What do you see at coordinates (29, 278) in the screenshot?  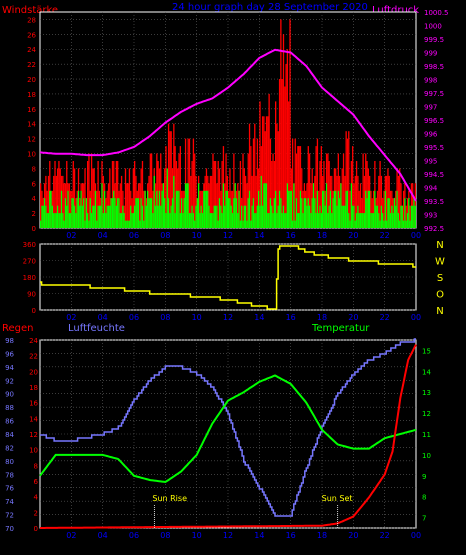 I see `chart2-left-tick: 180` at bounding box center [29, 278].